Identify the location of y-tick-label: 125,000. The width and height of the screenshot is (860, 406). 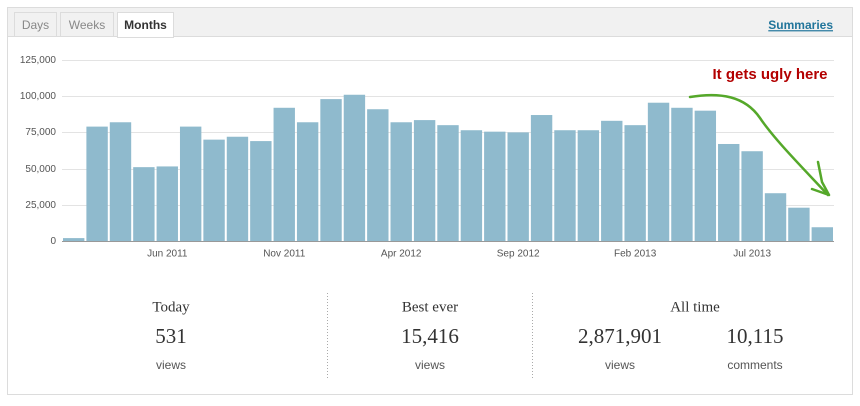
(38, 60).